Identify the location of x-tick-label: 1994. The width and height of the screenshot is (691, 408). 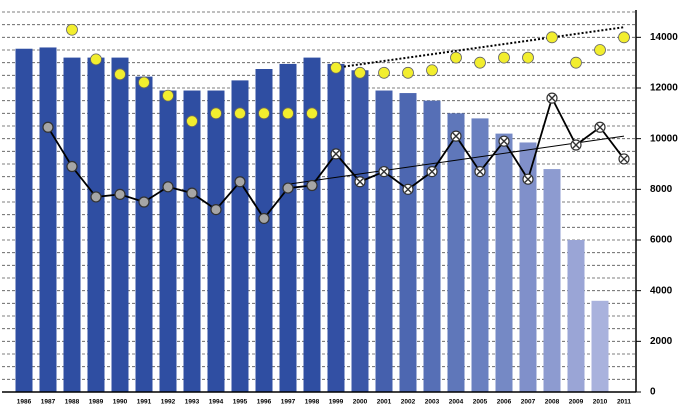
(216, 402).